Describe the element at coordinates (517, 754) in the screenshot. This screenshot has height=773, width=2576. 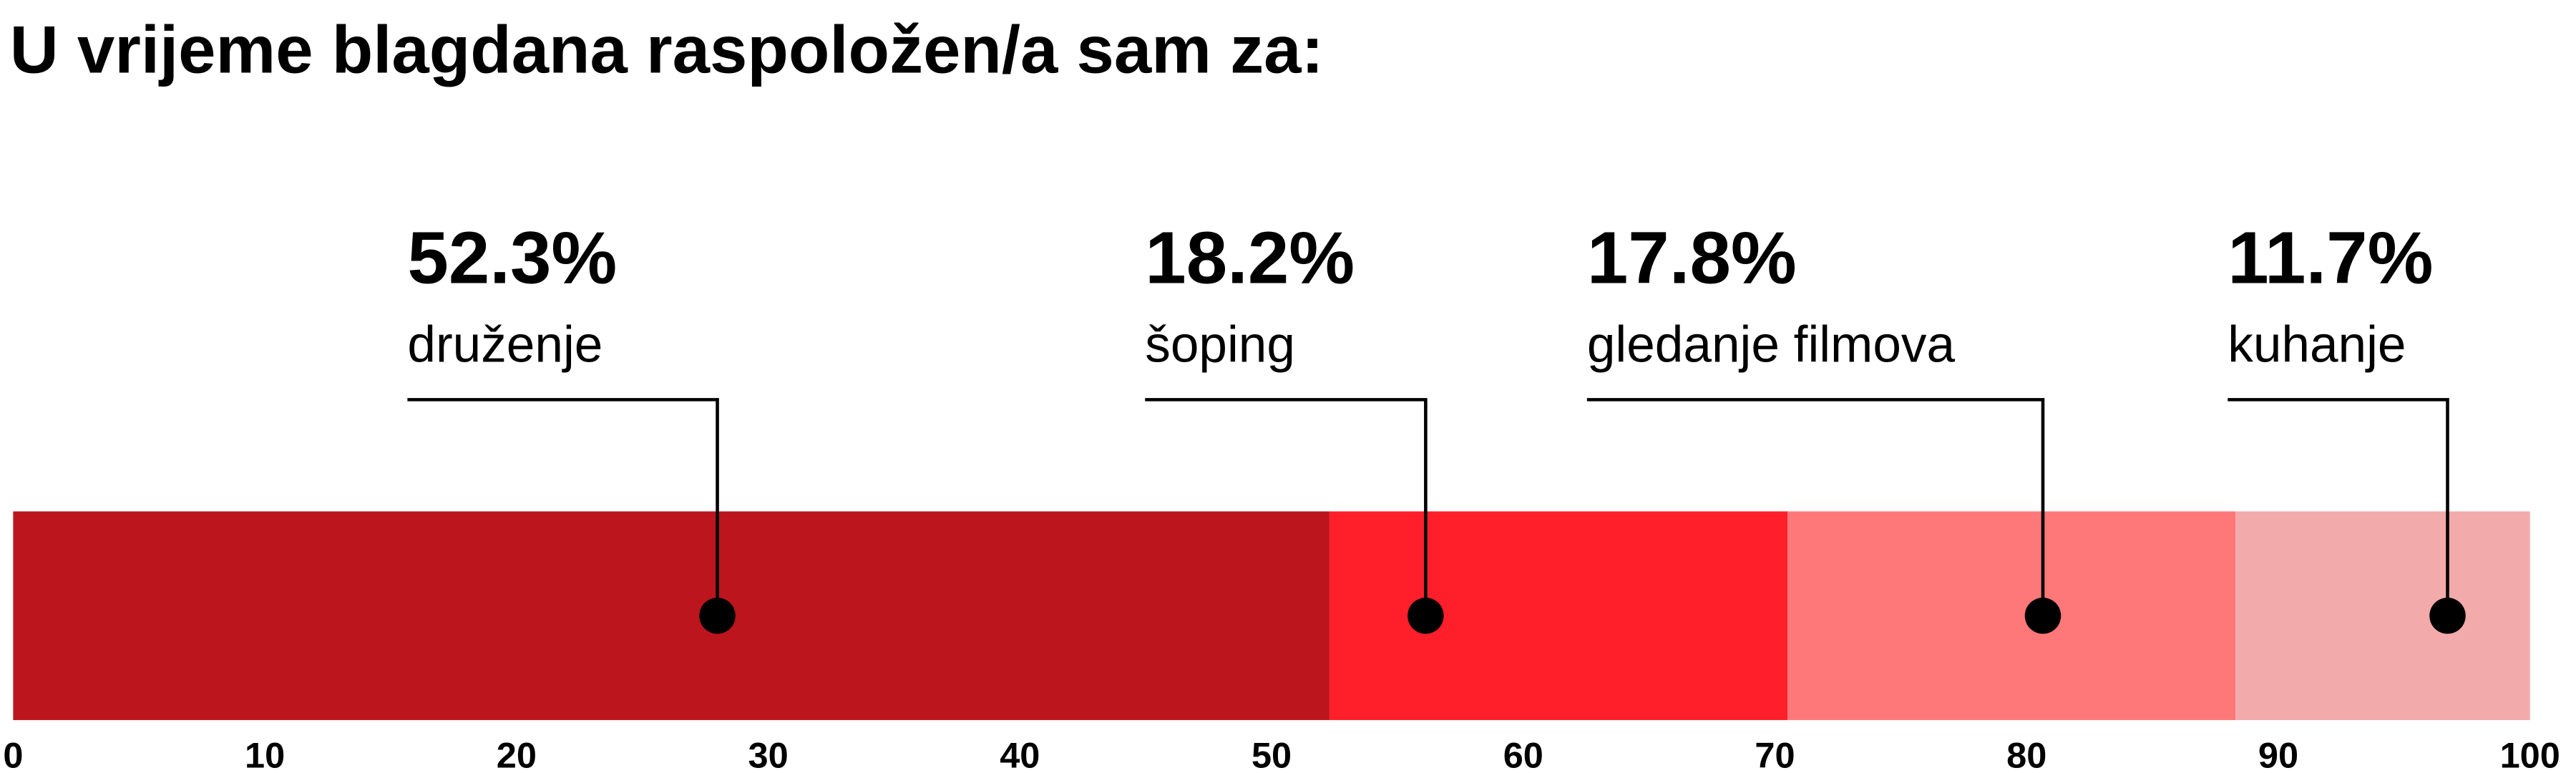
I see `x-tick-label: 20` at that location.